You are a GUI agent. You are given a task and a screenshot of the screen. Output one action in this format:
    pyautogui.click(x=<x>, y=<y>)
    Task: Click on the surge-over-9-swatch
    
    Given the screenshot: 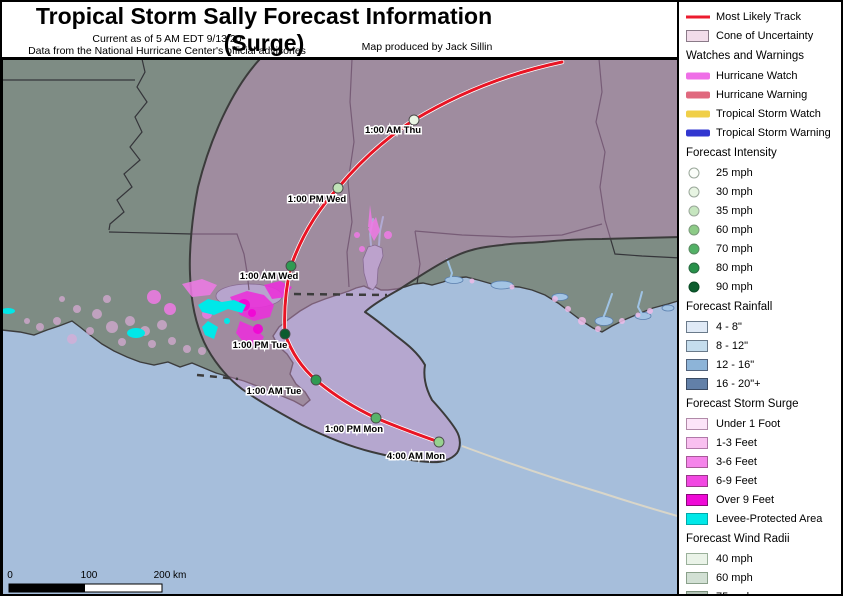 What is the action you would take?
    pyautogui.click(x=697, y=499)
    